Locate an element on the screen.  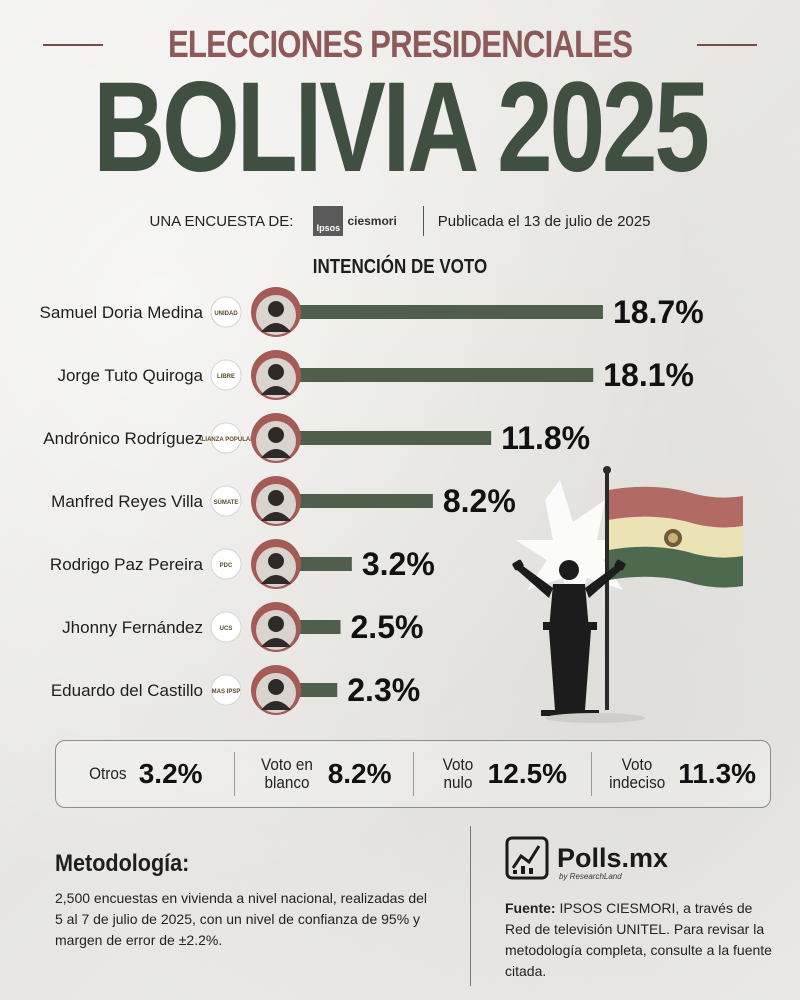
value-label: 18.7% is located at coordinates (658, 312).